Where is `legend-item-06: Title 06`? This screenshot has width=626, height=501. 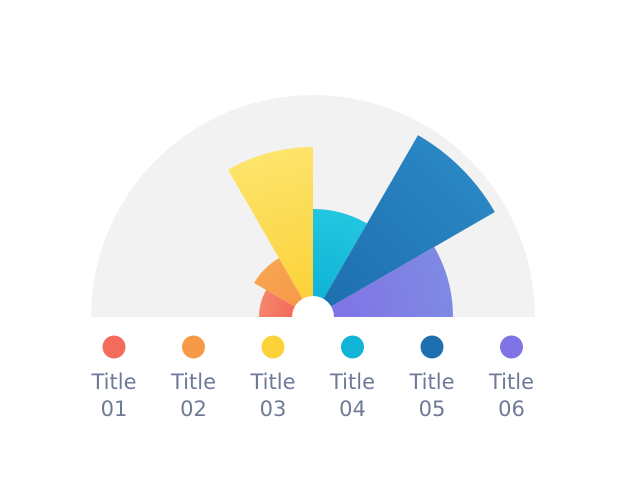
legend-item-06: Title 06 is located at coordinates (511, 378).